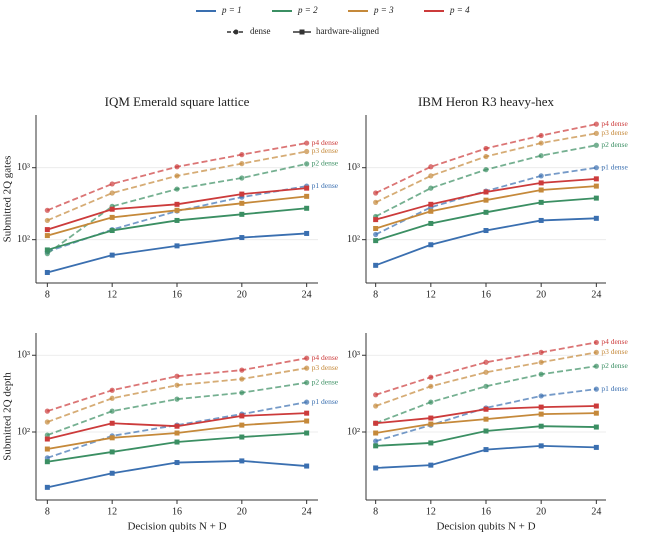  What do you see at coordinates (459, 10) in the screenshot?
I see `legend-label: p = 4` at bounding box center [459, 10].